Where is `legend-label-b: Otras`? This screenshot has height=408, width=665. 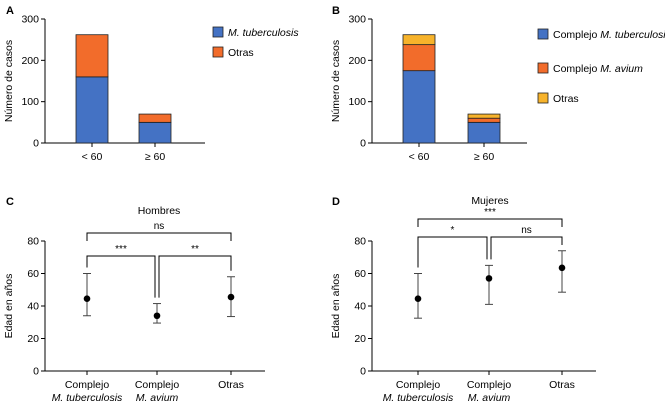 legend-label-b: Otras is located at coordinates (566, 99).